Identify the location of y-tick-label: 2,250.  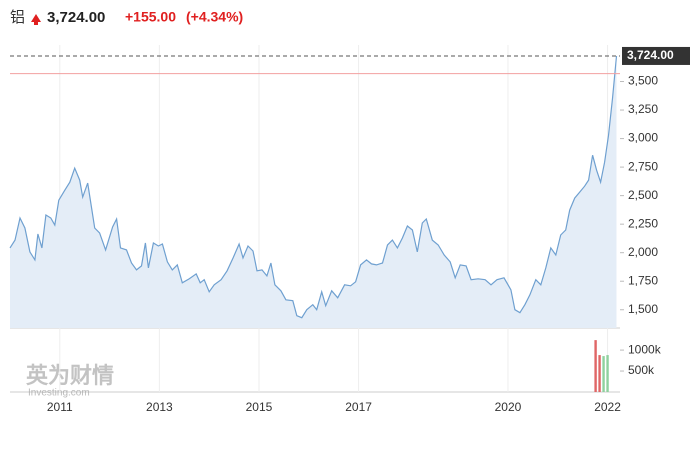
(643, 223).